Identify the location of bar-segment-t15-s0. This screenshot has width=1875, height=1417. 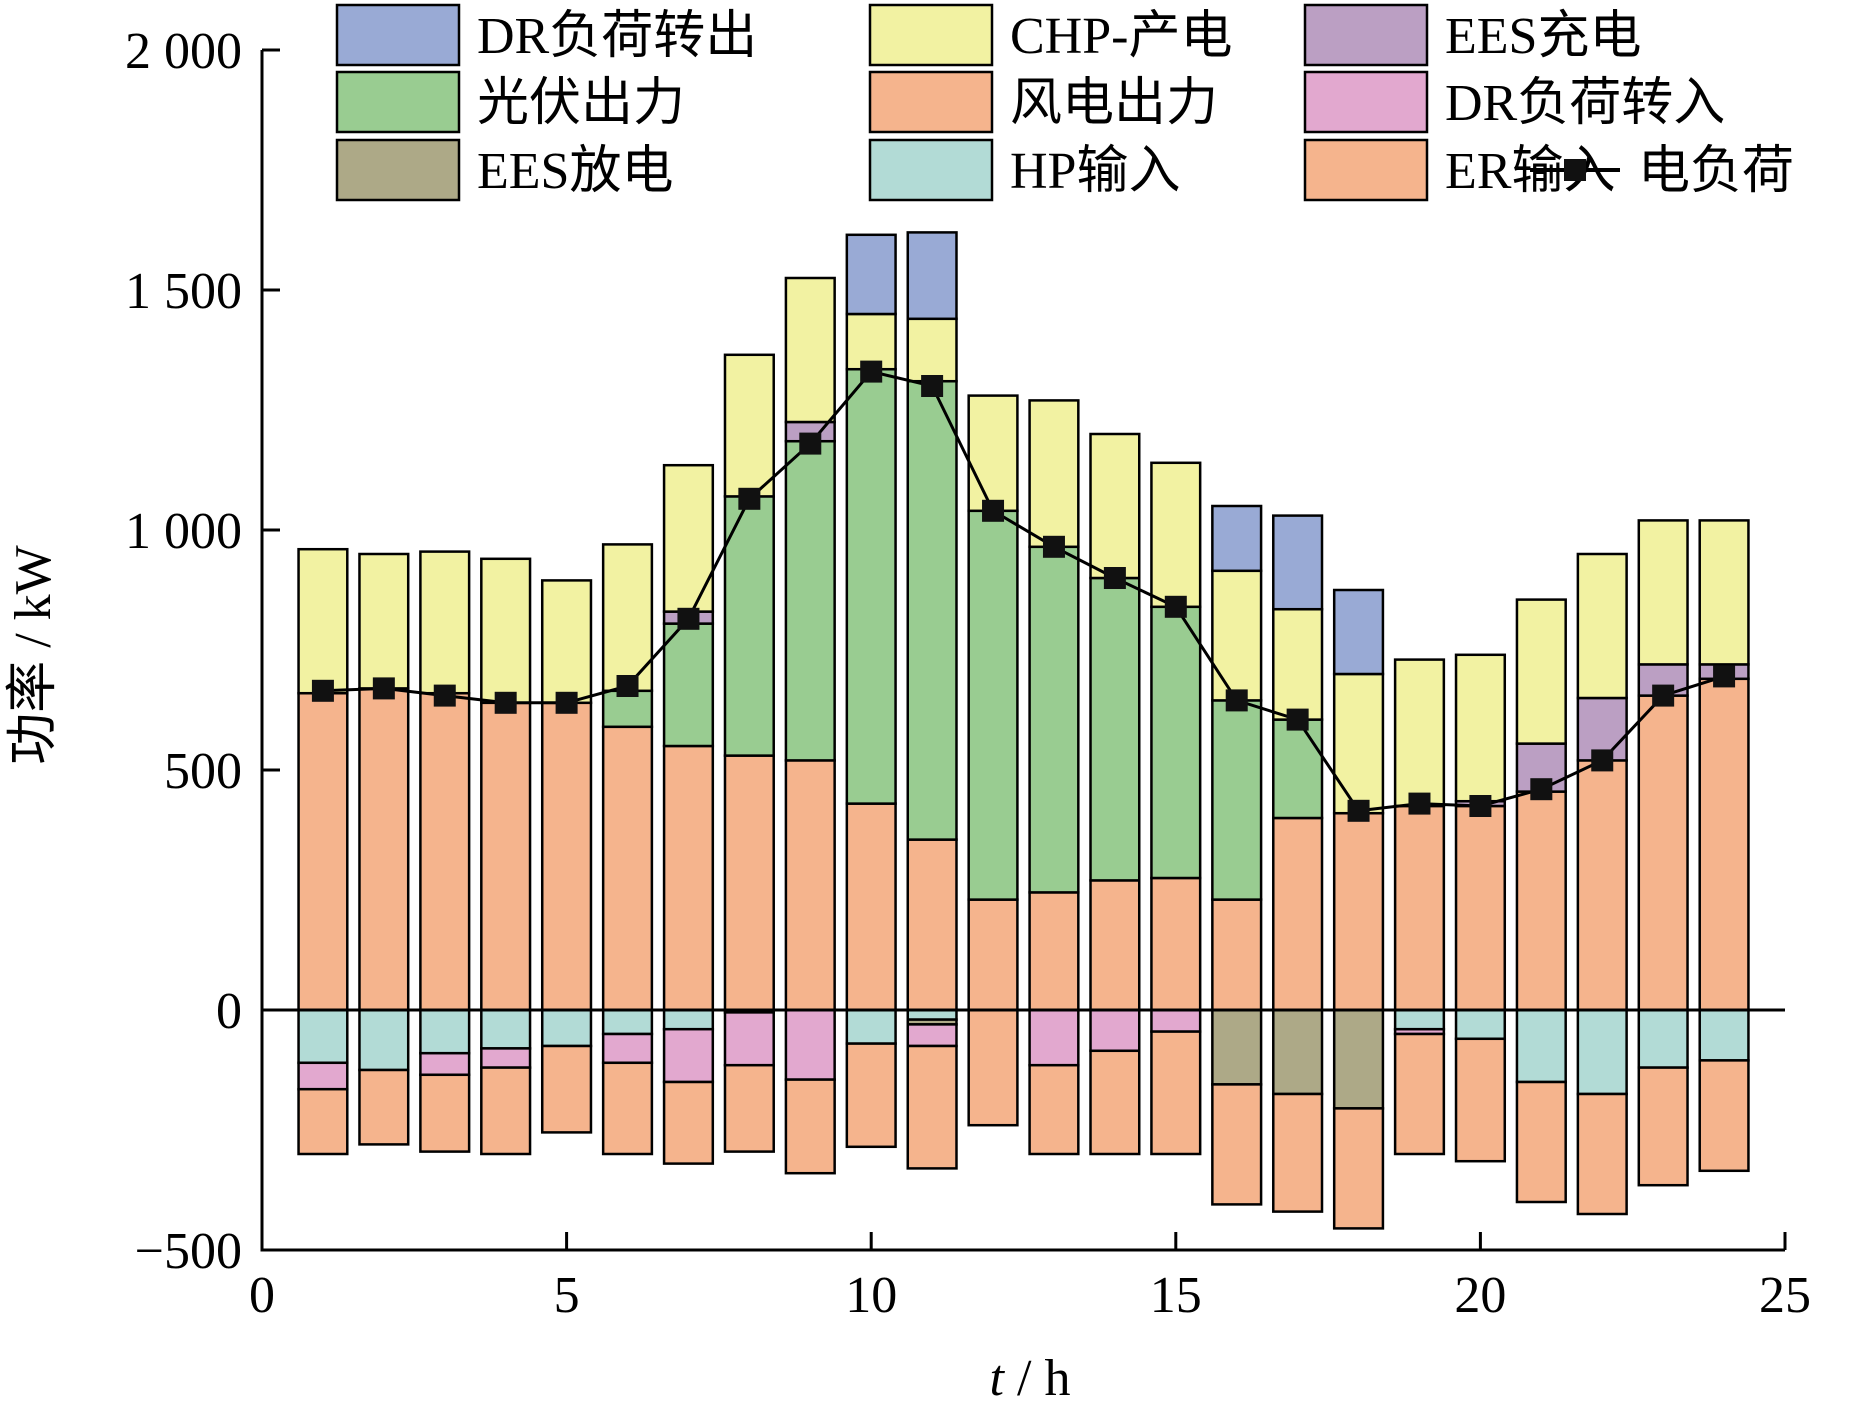
(1176, 944).